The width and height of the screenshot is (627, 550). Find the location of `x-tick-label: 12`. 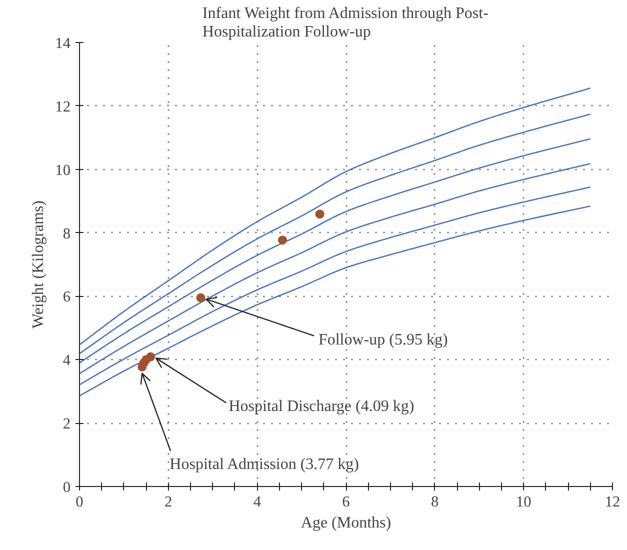

x-tick-label: 12 is located at coordinates (612, 502).